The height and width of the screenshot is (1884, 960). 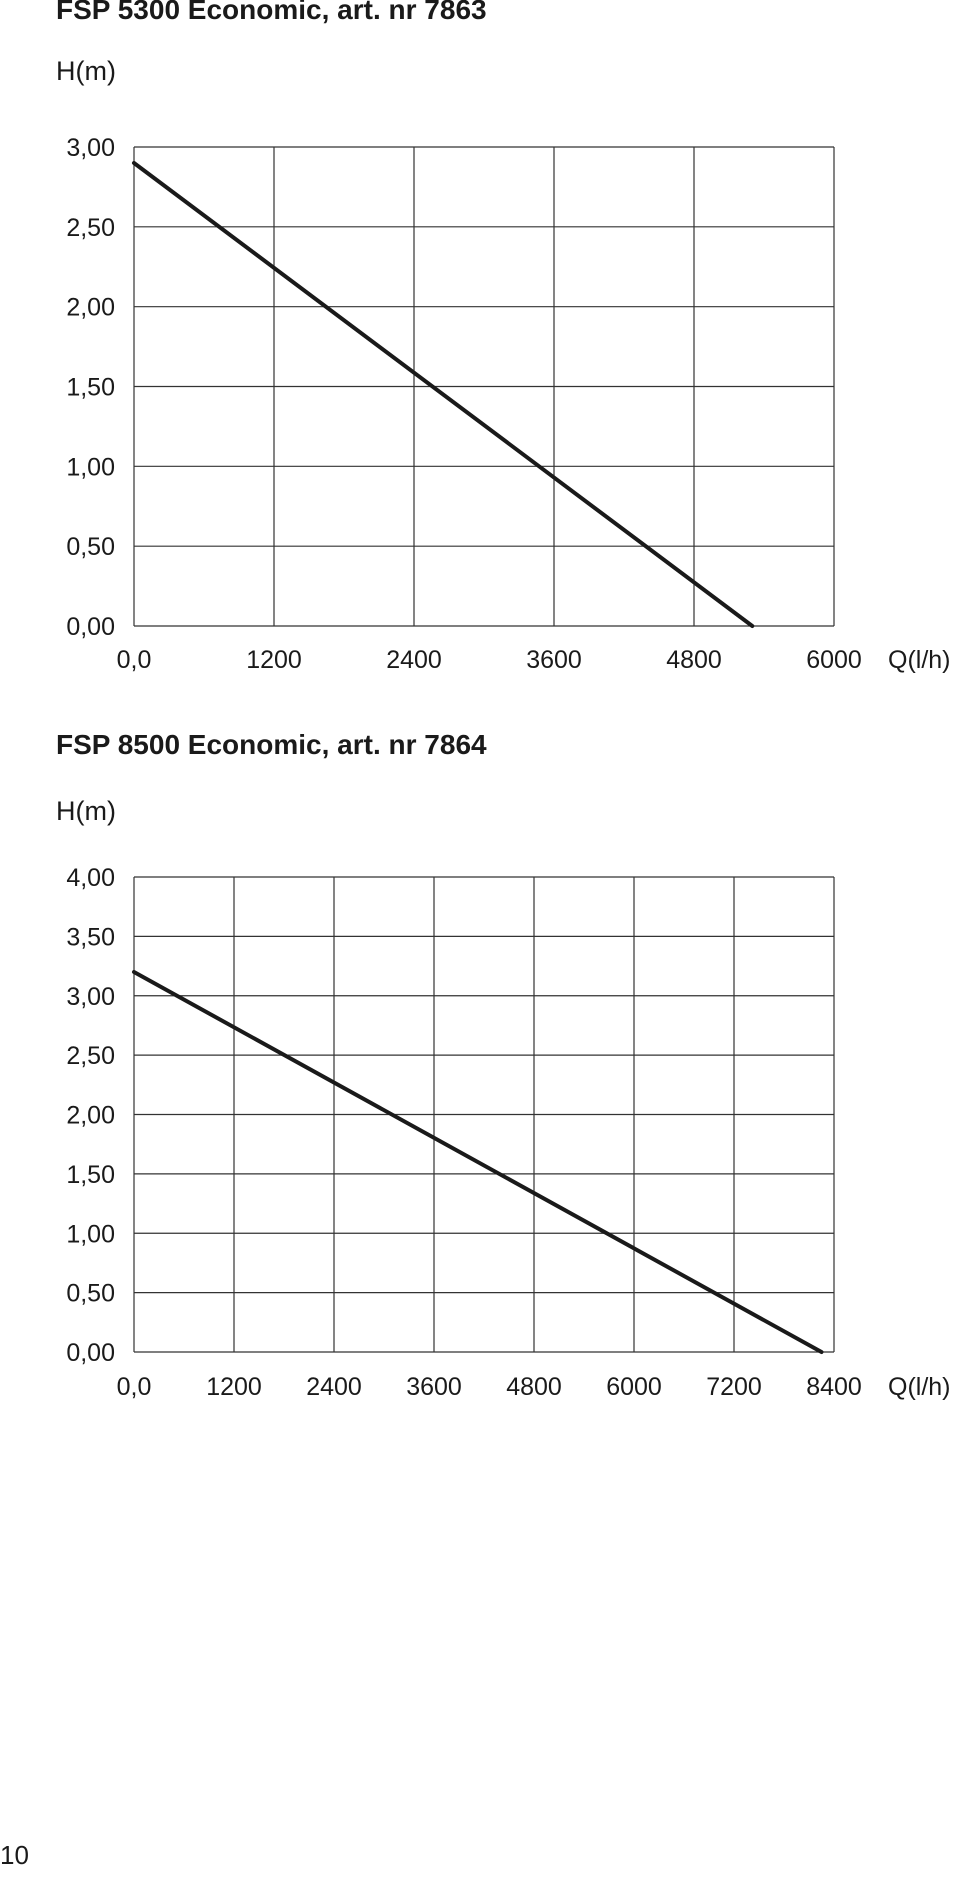 What do you see at coordinates (834, 1387) in the screenshot?
I see `x-tick-label: 8400` at bounding box center [834, 1387].